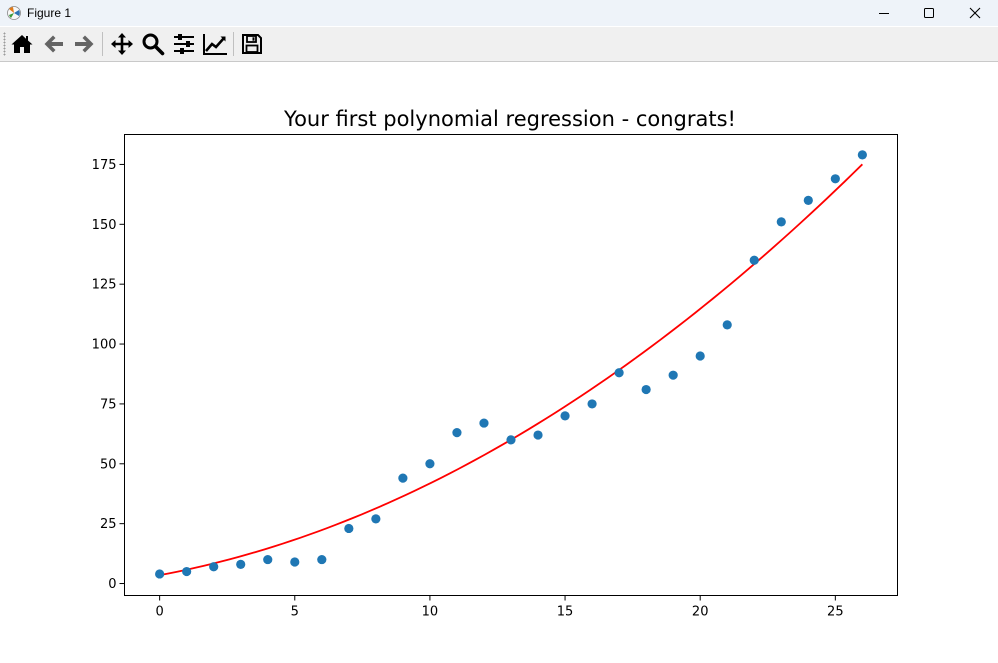  What do you see at coordinates (565, 612) in the screenshot?
I see `x-tick-label: 15` at bounding box center [565, 612].